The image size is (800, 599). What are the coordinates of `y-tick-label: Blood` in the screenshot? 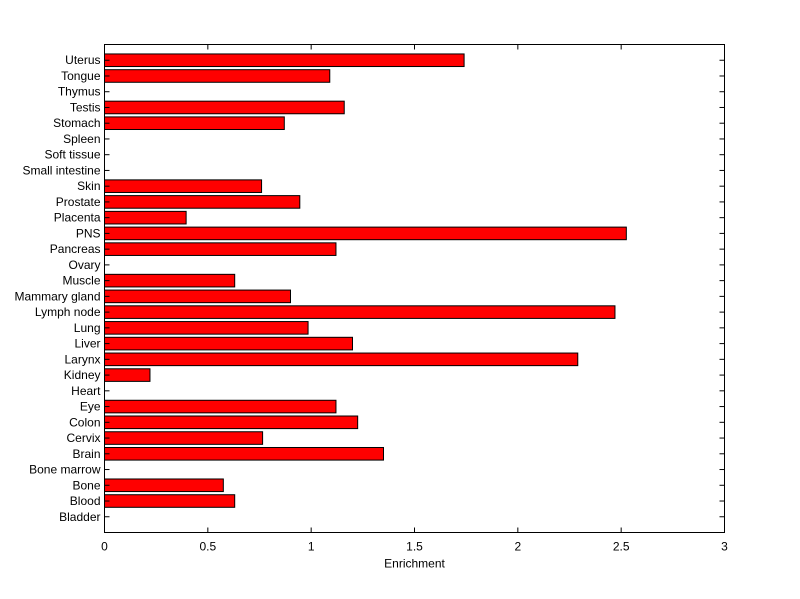 It's located at (85, 501).